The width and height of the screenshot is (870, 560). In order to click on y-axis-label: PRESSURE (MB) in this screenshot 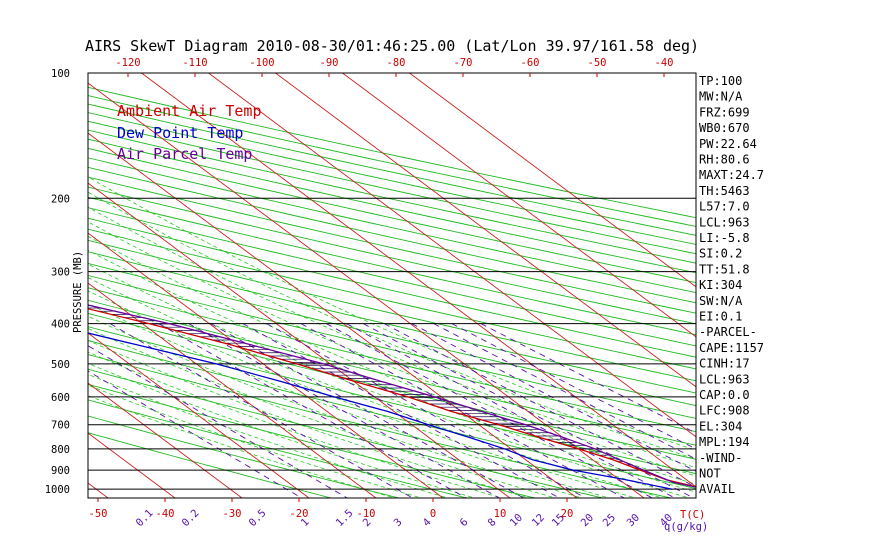, I will do `click(78, 292)`.